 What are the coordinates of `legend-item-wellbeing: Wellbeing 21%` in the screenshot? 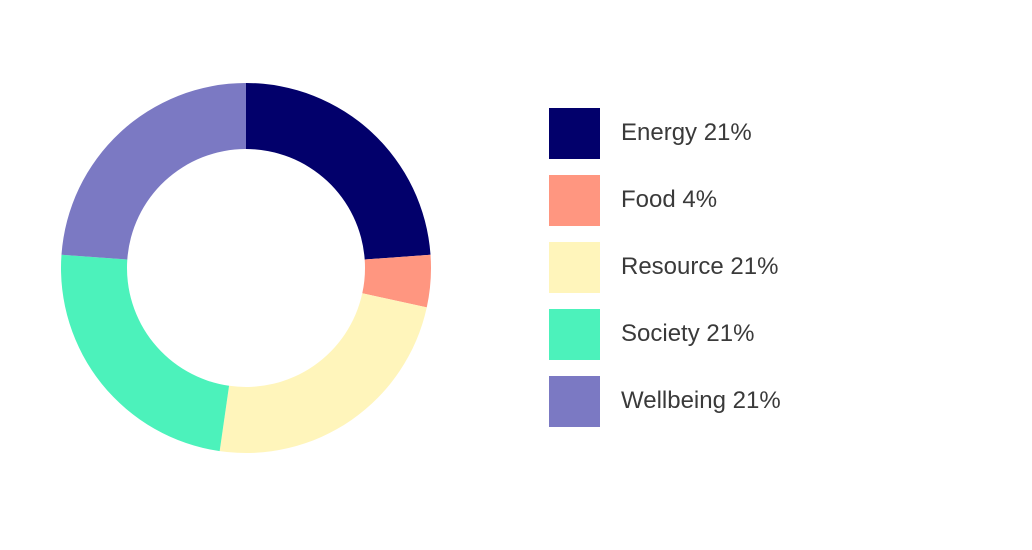 It's located at (714, 401).